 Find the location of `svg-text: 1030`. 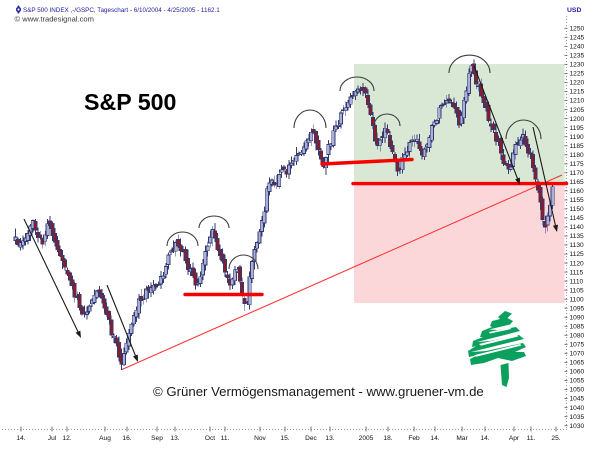

svg-text: 1030 is located at coordinates (577, 426).